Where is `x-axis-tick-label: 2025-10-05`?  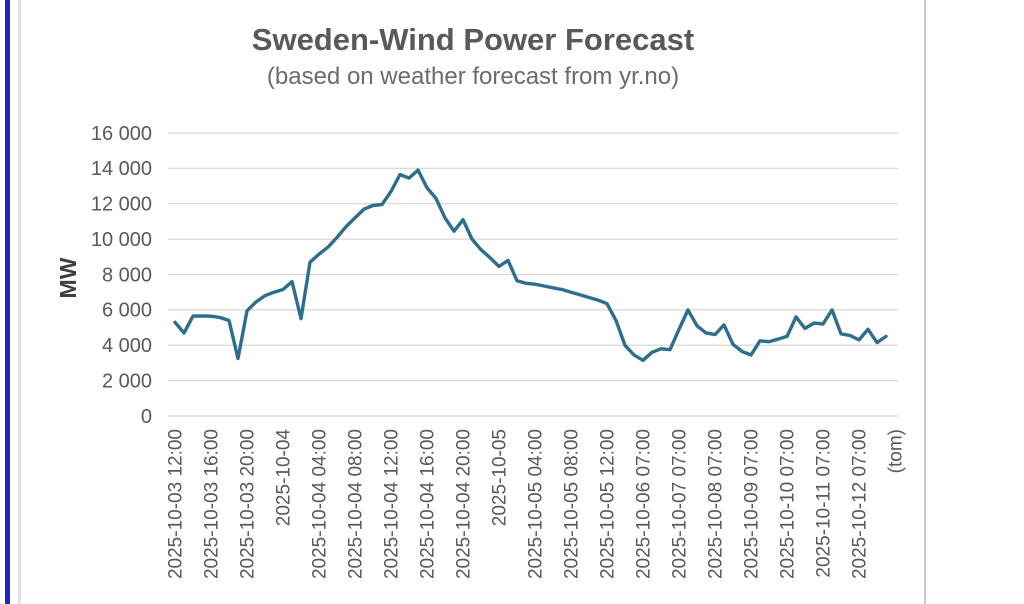
x-axis-tick-label: 2025-10-05 is located at coordinates (499, 477).